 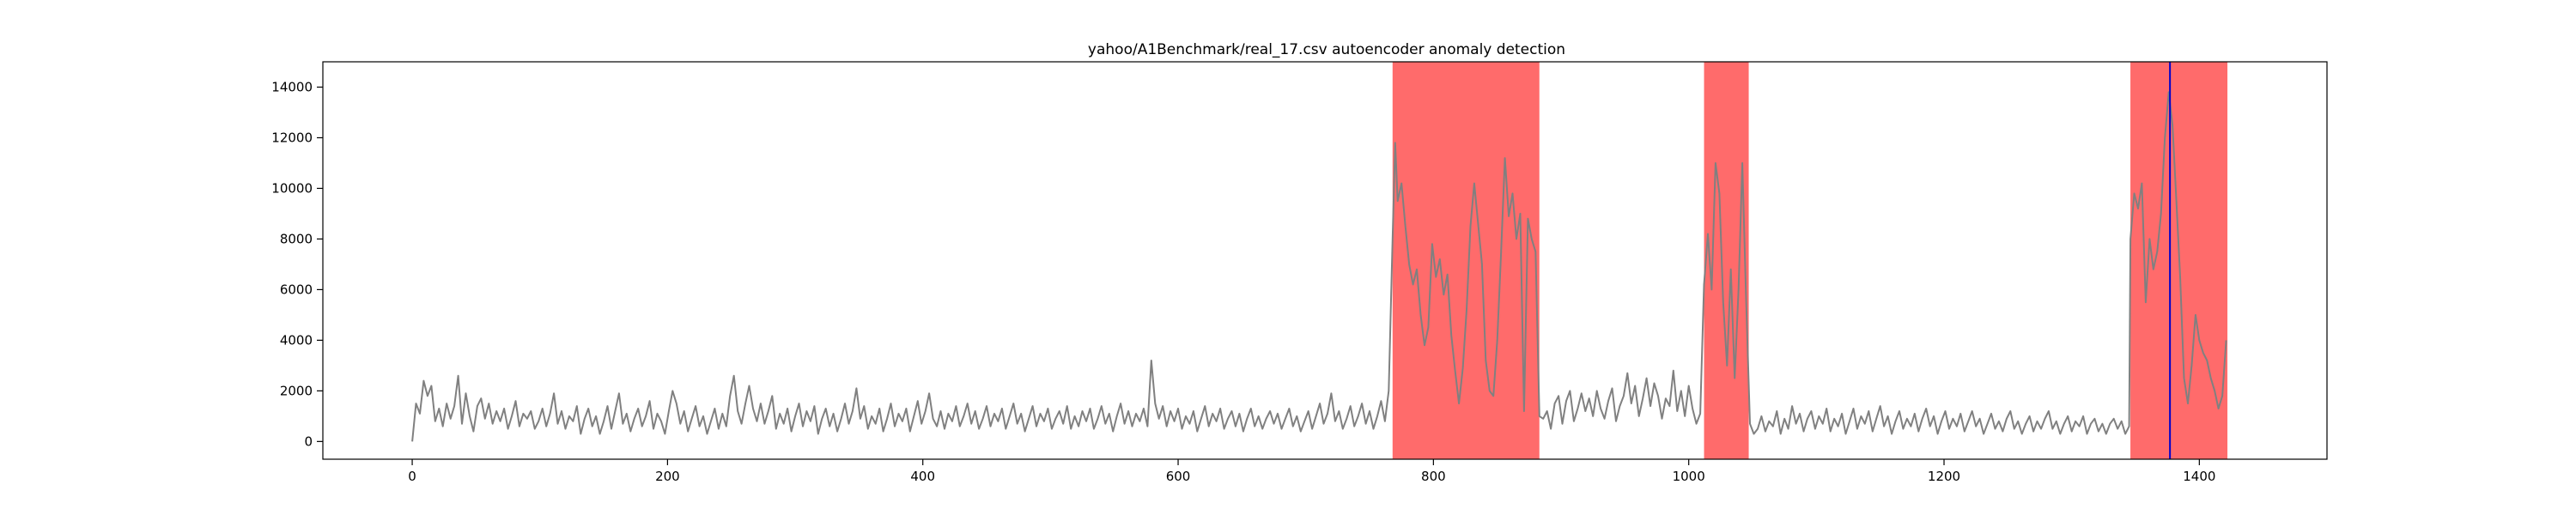 I want to click on x-tick-label-800: 800, so click(x=1433, y=476).